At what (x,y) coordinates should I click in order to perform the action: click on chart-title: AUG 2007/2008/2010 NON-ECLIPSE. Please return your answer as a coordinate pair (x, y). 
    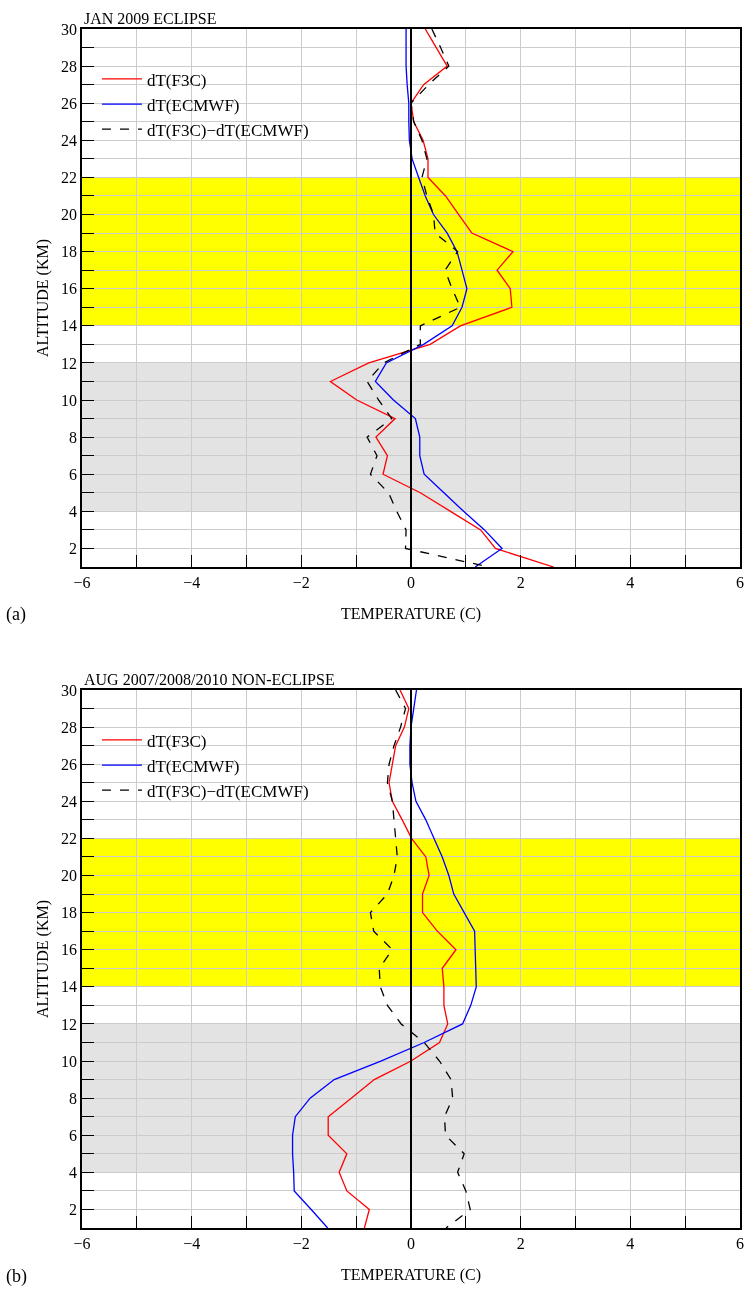
    Looking at the image, I should click on (209, 679).